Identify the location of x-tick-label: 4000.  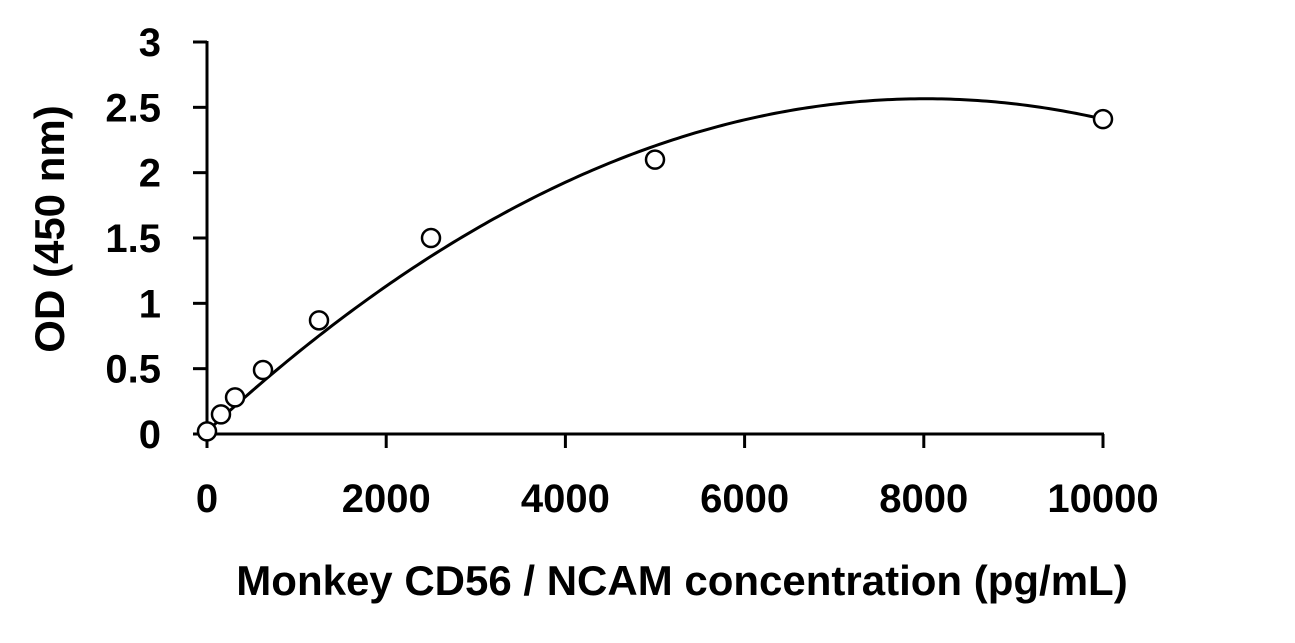
(565, 499).